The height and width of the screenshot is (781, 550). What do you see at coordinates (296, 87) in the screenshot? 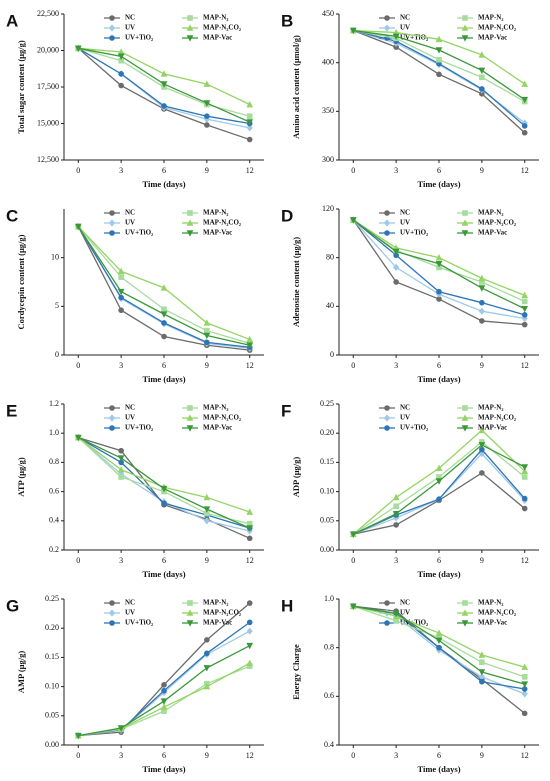
I see `y-axis-label: Amino acid content (μmol/g)` at bounding box center [296, 87].